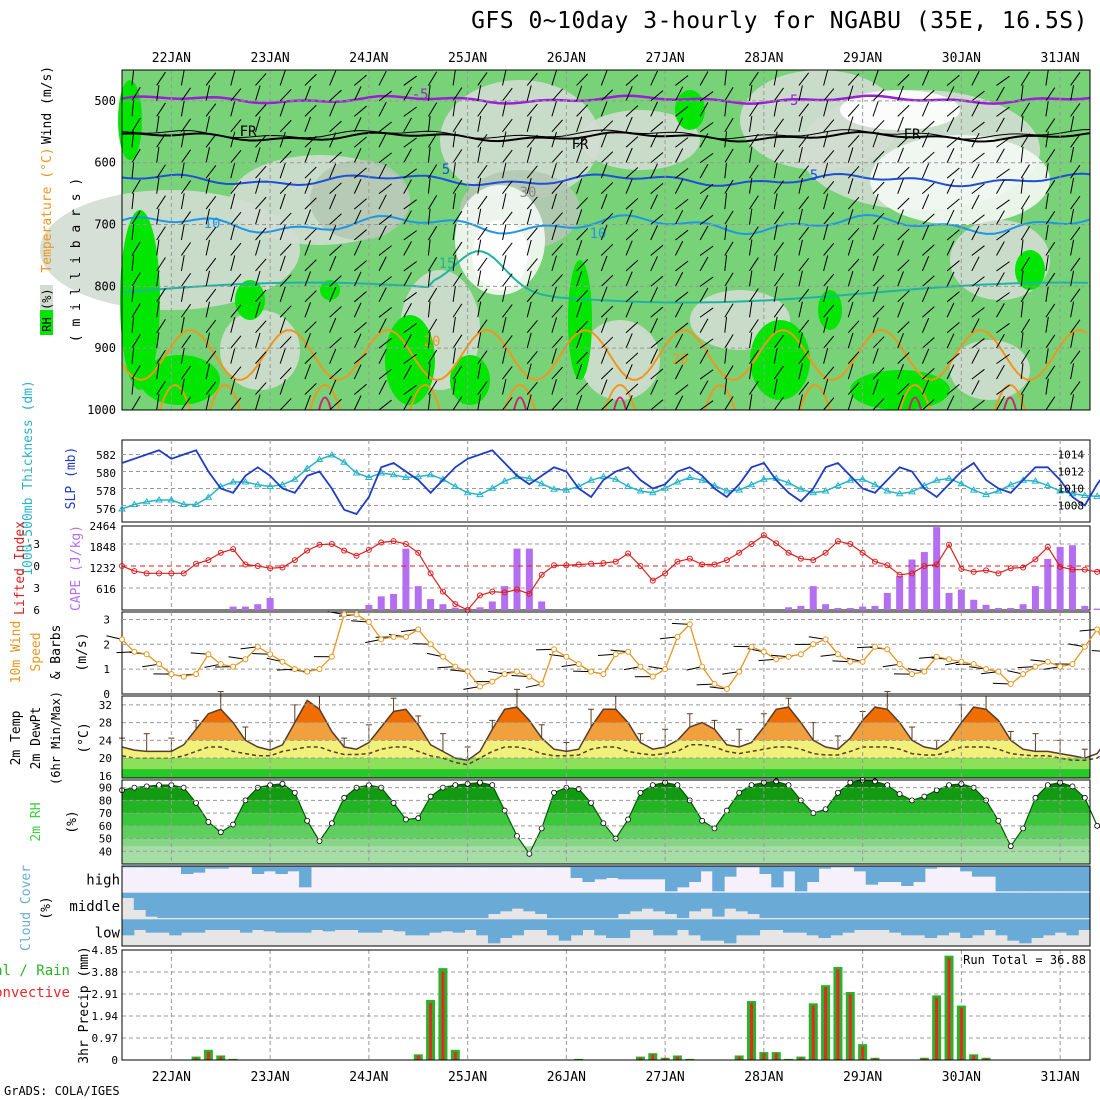  I want to click on contour-segment, so click(915, 403).